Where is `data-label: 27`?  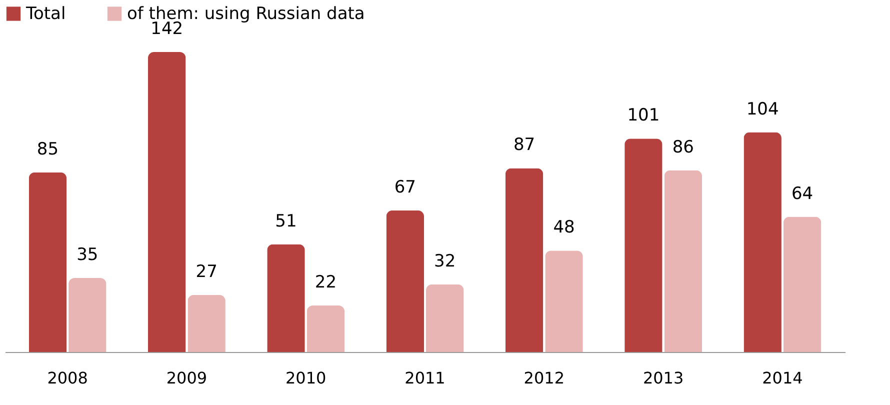
data-label: 27 is located at coordinates (207, 272).